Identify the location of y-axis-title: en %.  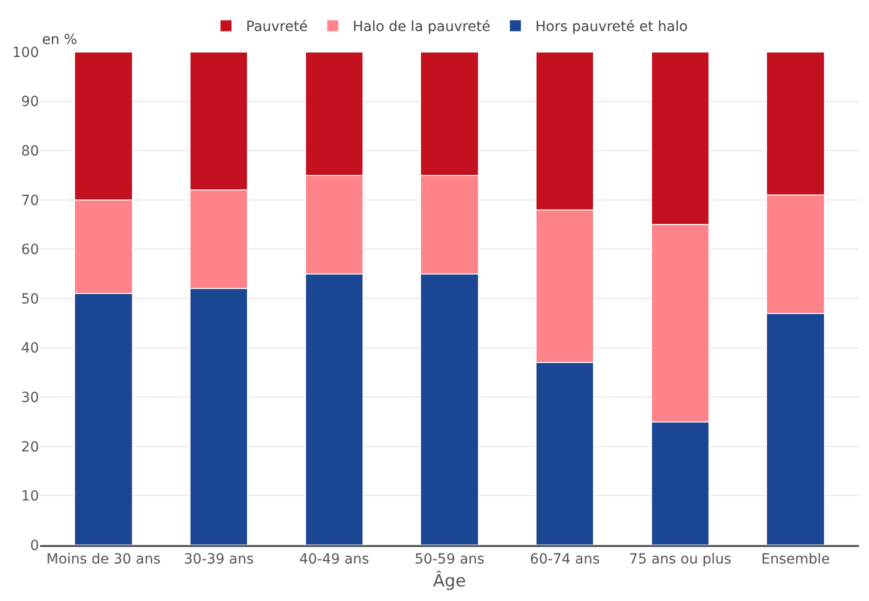
(60, 40).